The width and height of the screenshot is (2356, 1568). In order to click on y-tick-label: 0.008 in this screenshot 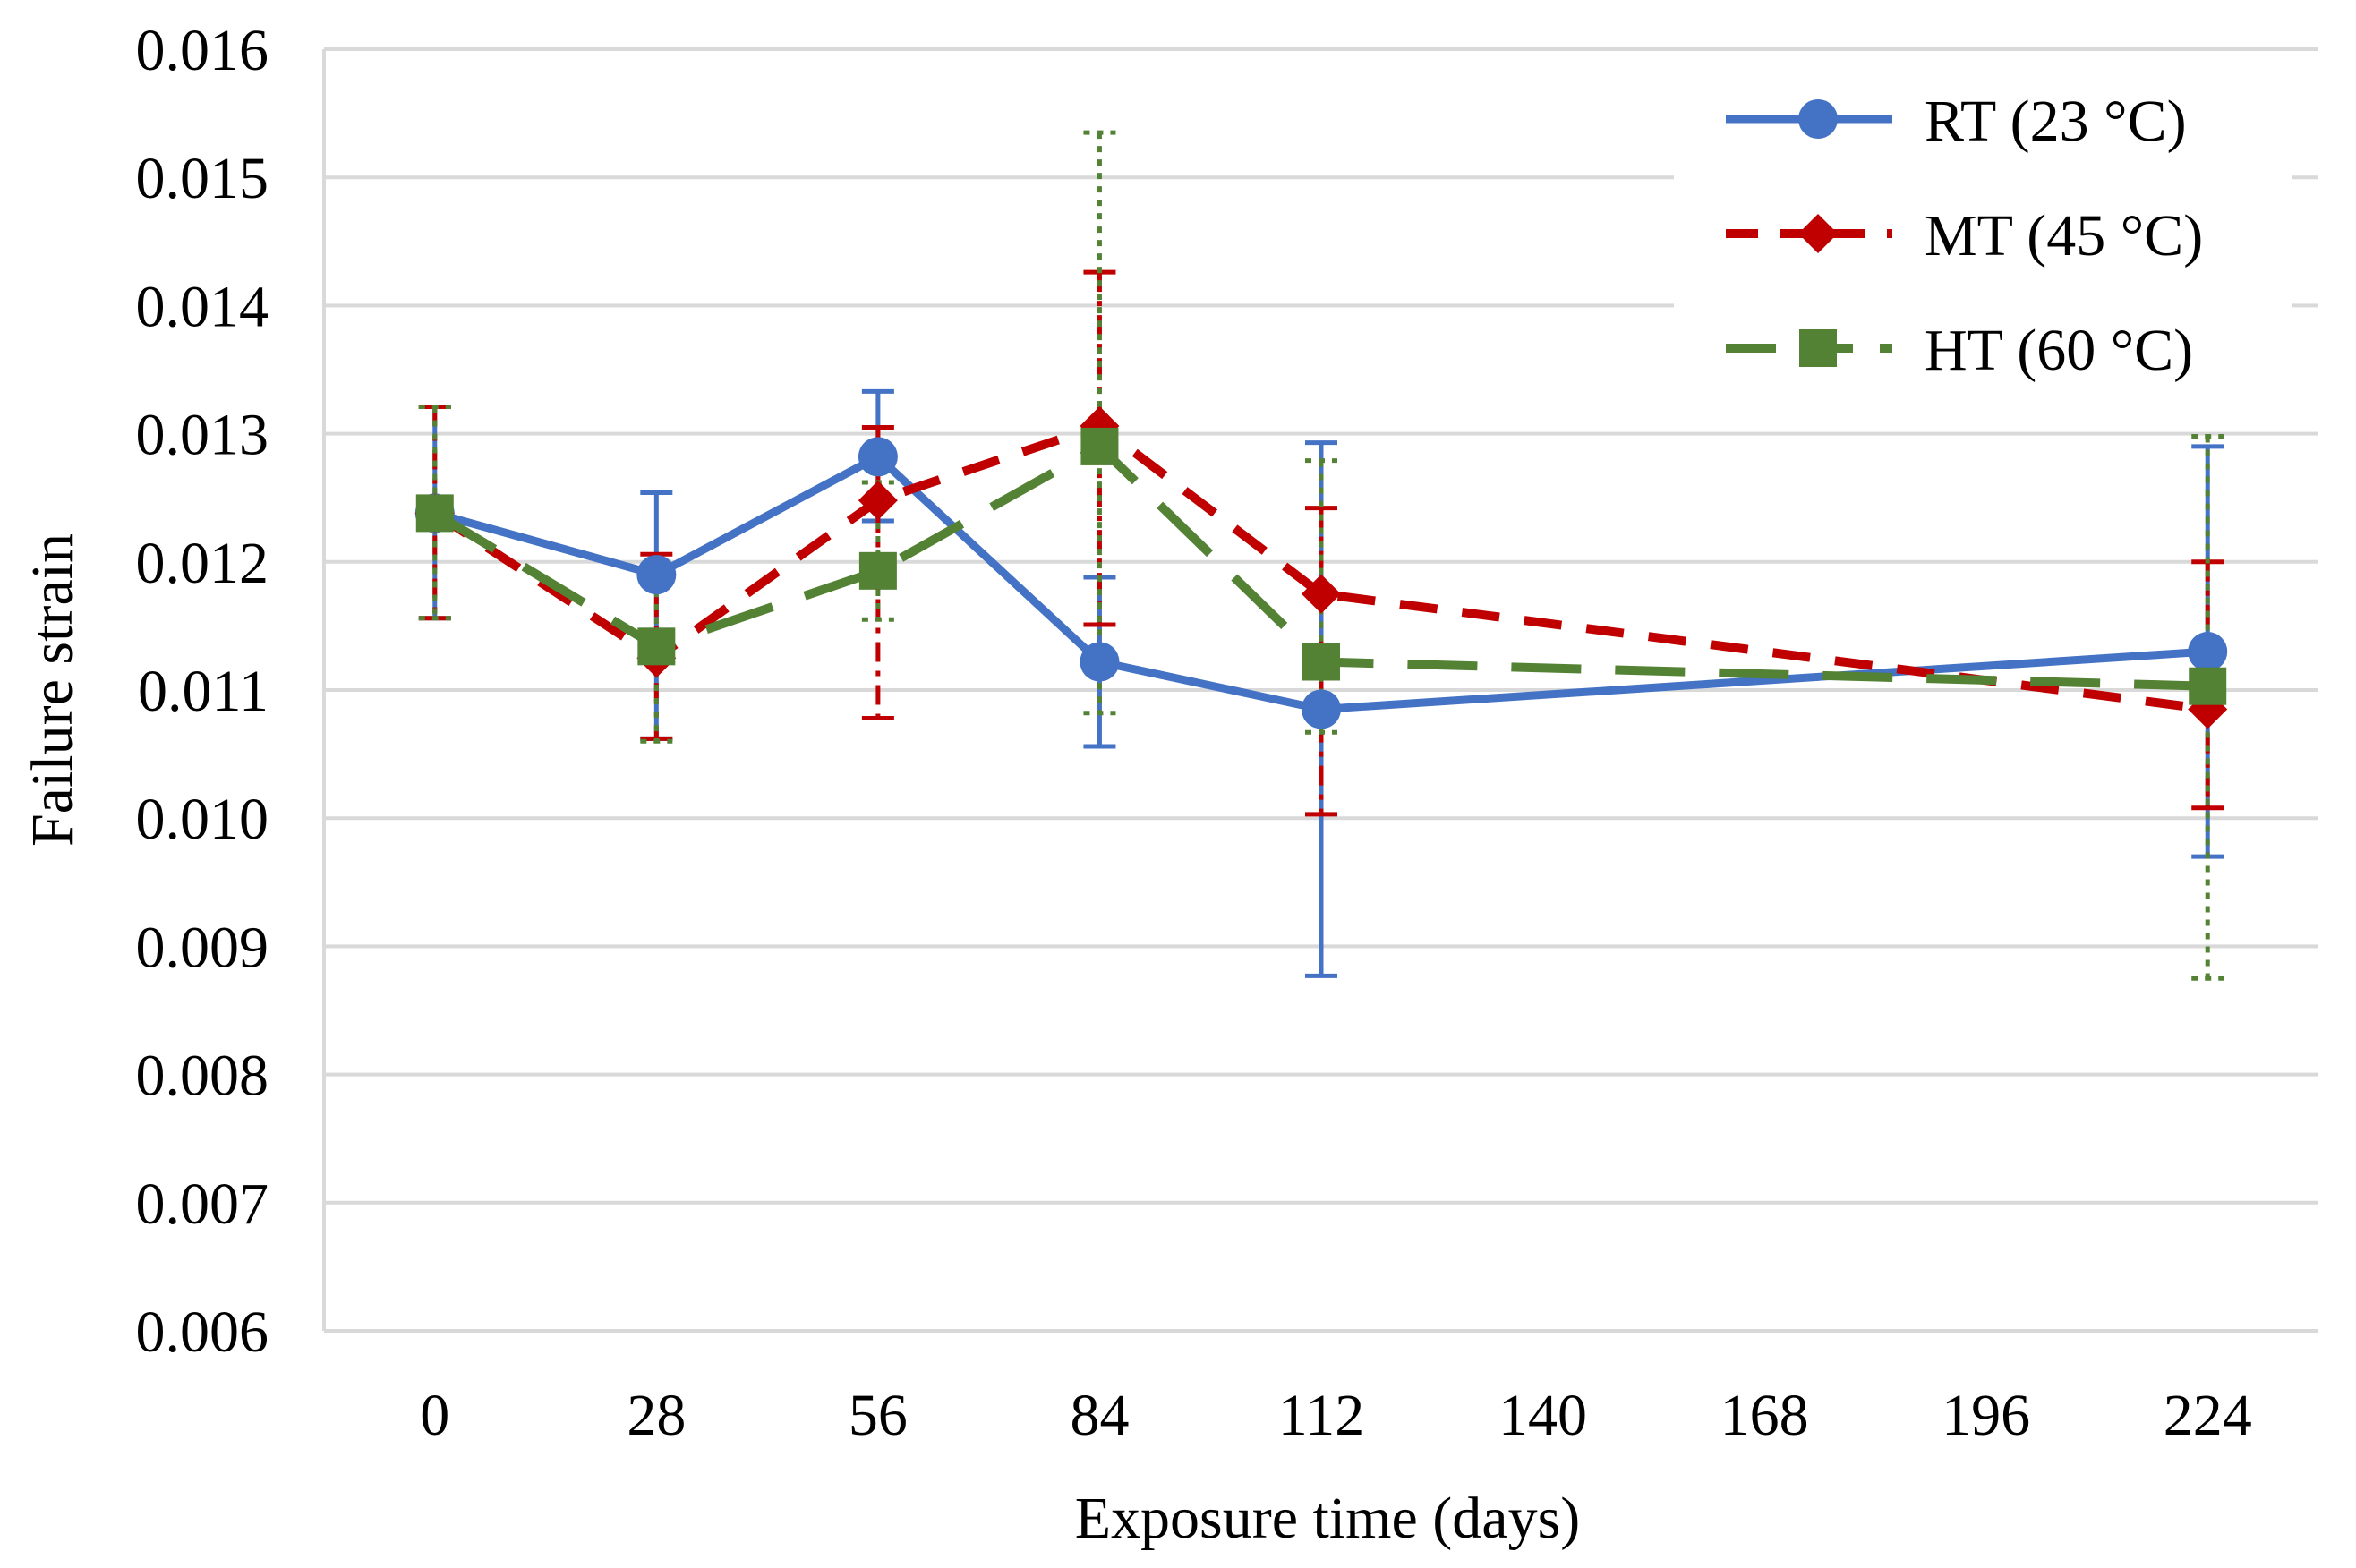, I will do `click(203, 1076)`.